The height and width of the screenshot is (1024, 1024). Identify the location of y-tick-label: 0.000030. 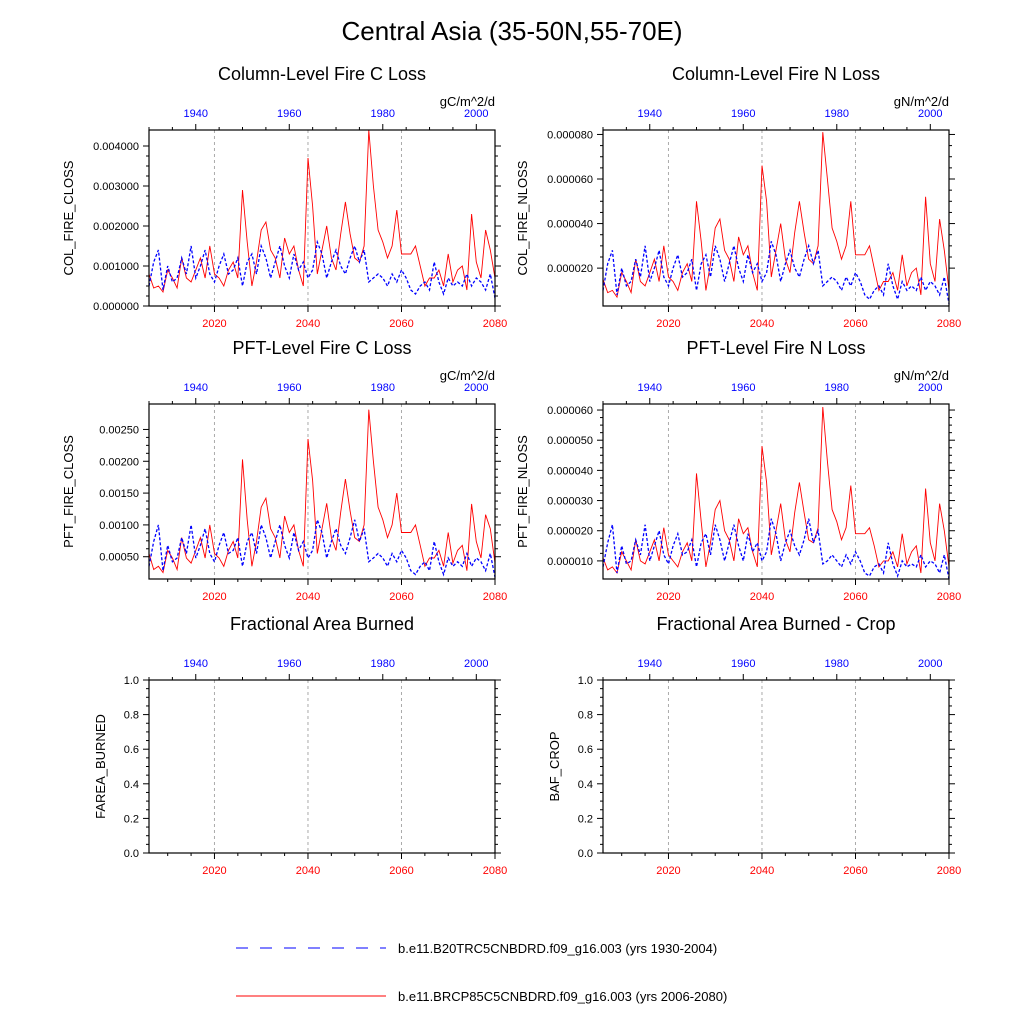
(570, 502).